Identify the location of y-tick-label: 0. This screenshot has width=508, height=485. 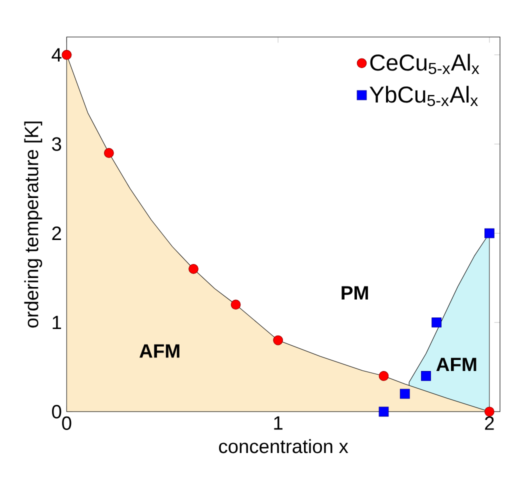
(57, 411).